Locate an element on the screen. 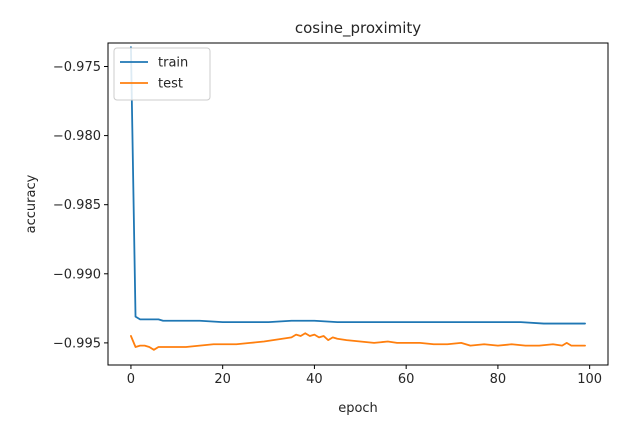  legend-label-test: test is located at coordinates (170, 84).